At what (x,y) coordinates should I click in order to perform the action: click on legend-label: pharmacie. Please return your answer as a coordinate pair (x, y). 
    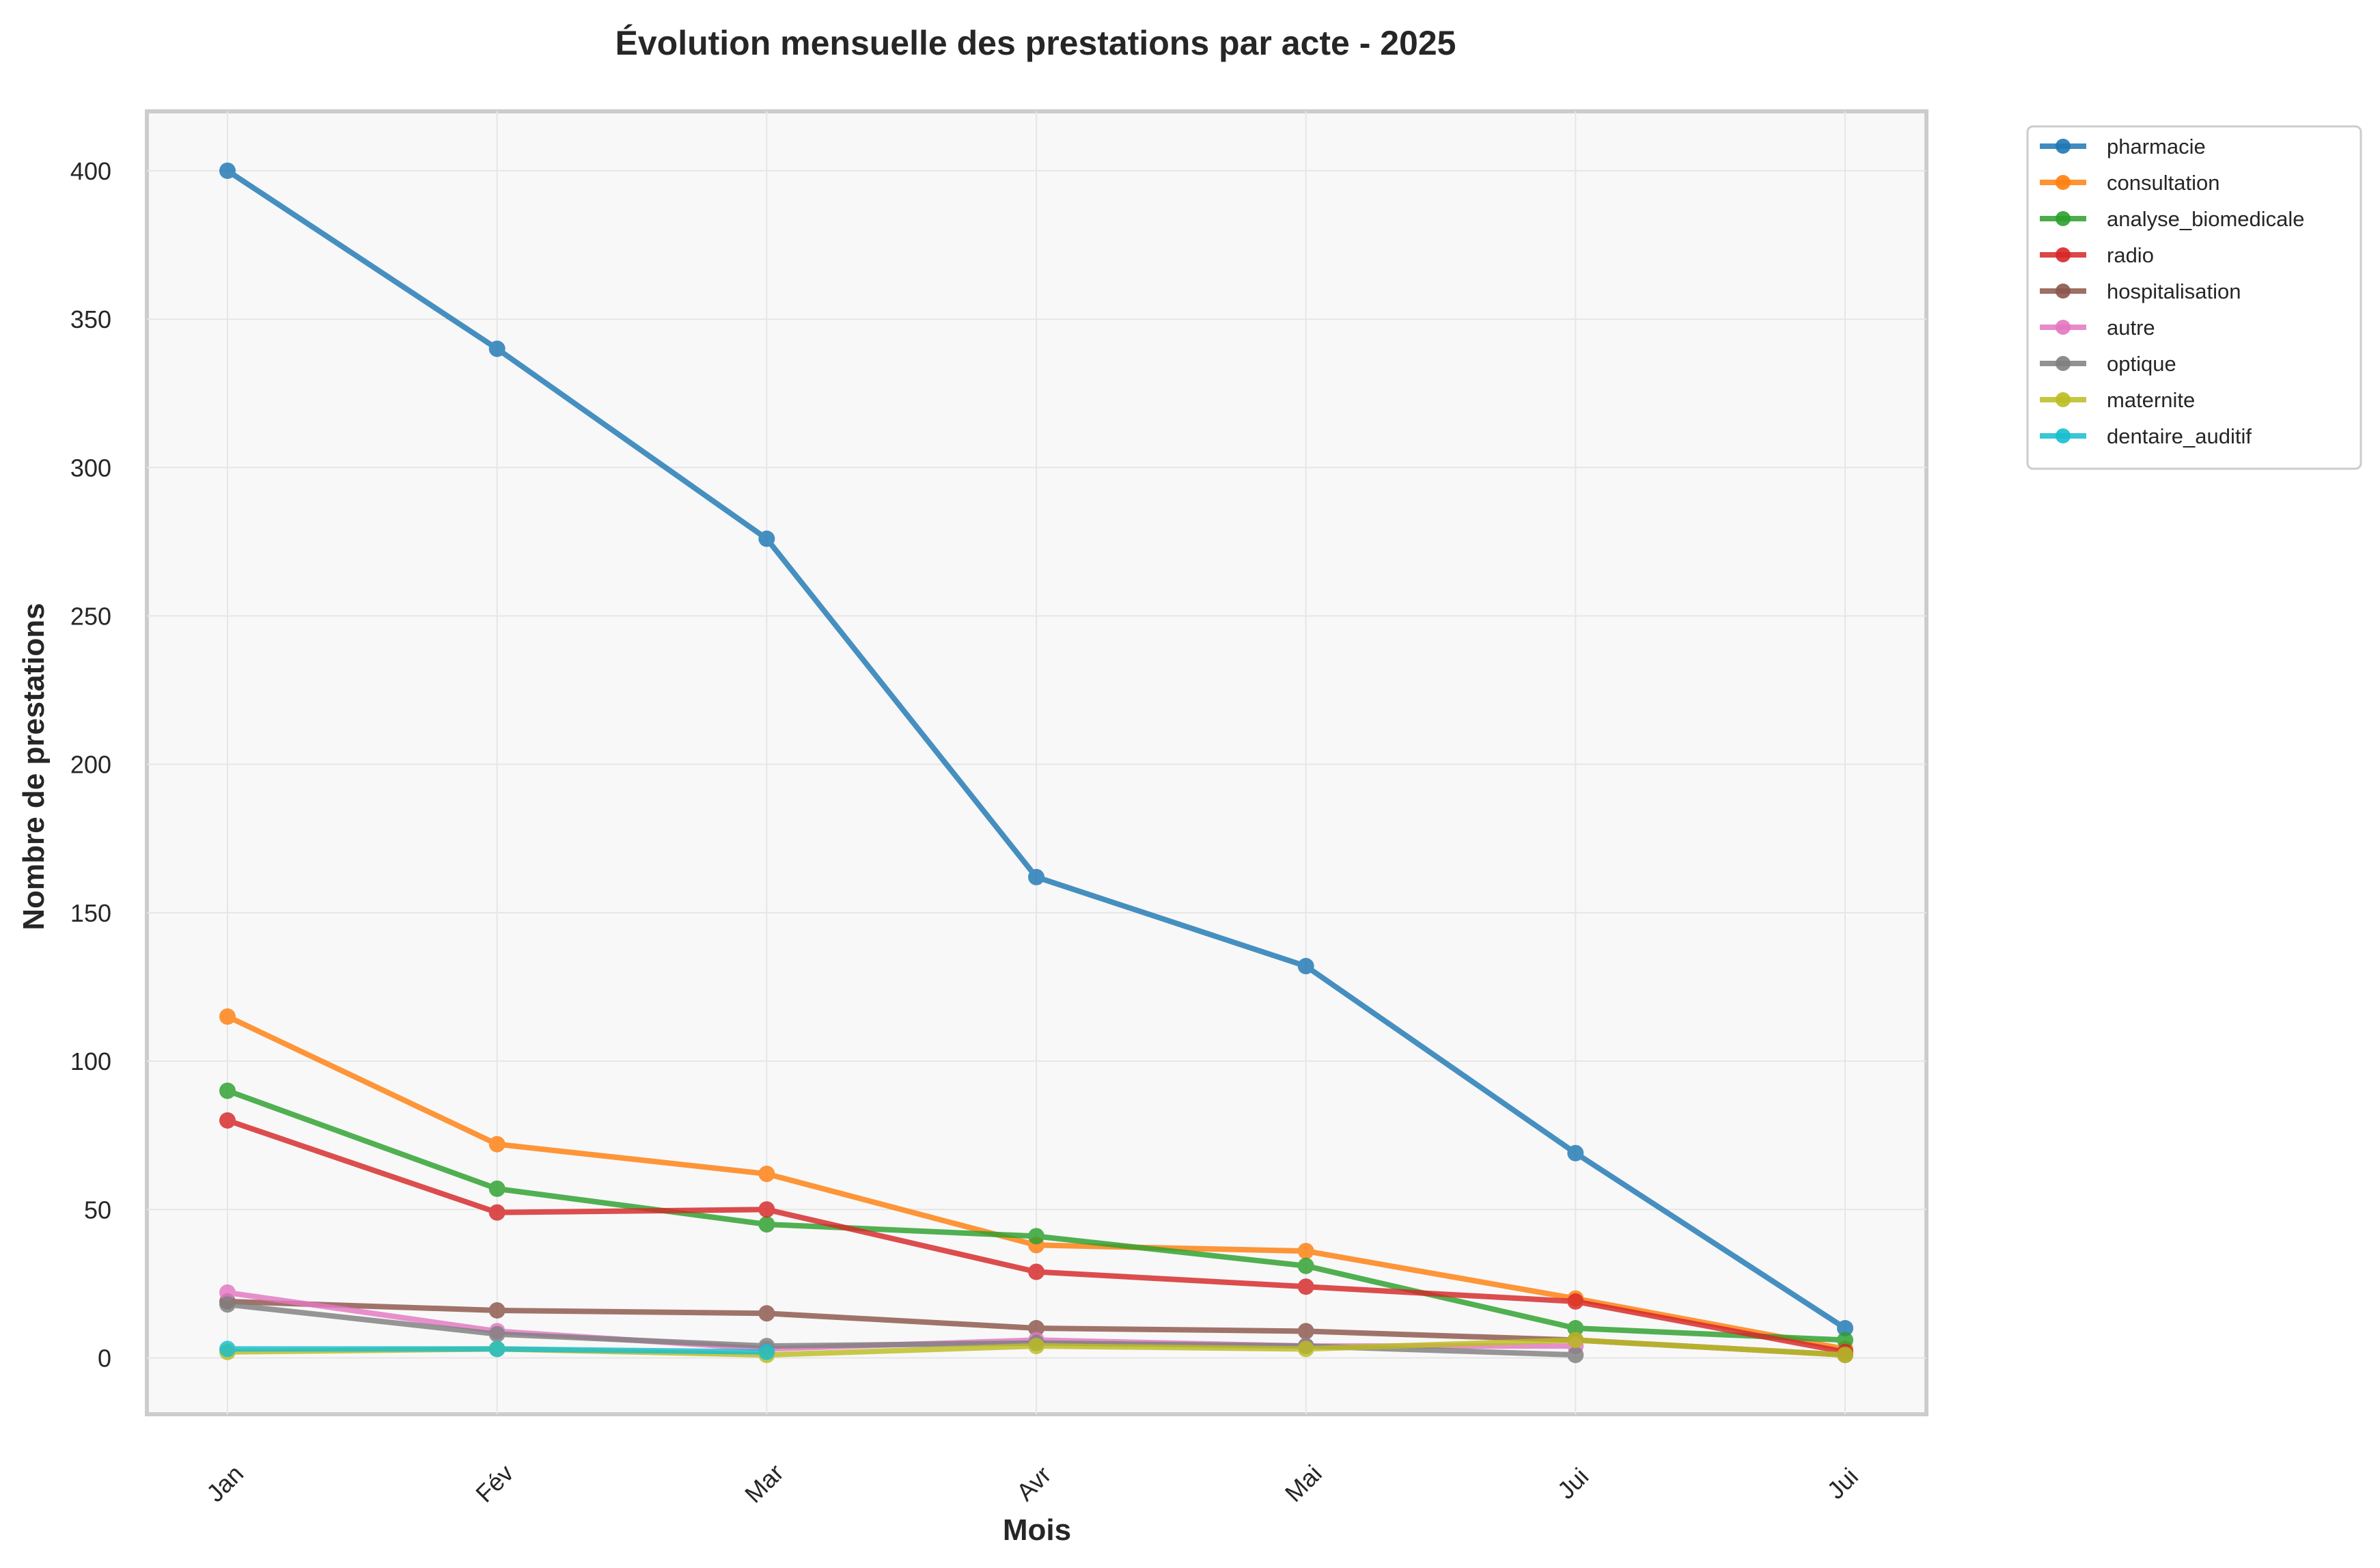
    Looking at the image, I should click on (2156, 147).